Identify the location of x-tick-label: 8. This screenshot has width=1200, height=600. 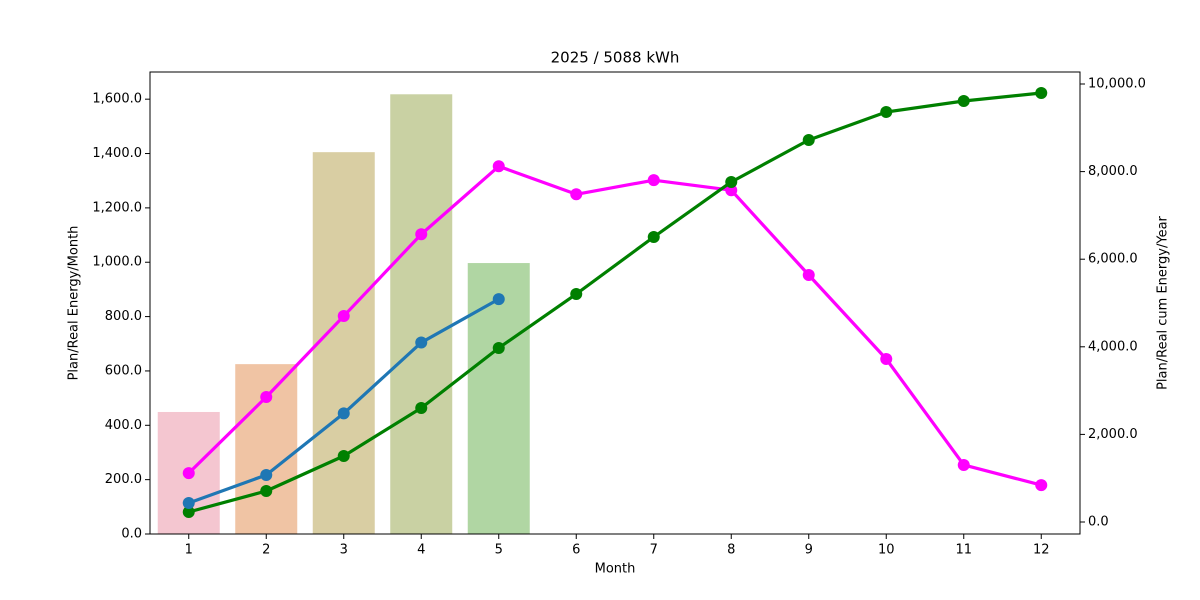
(731, 550).